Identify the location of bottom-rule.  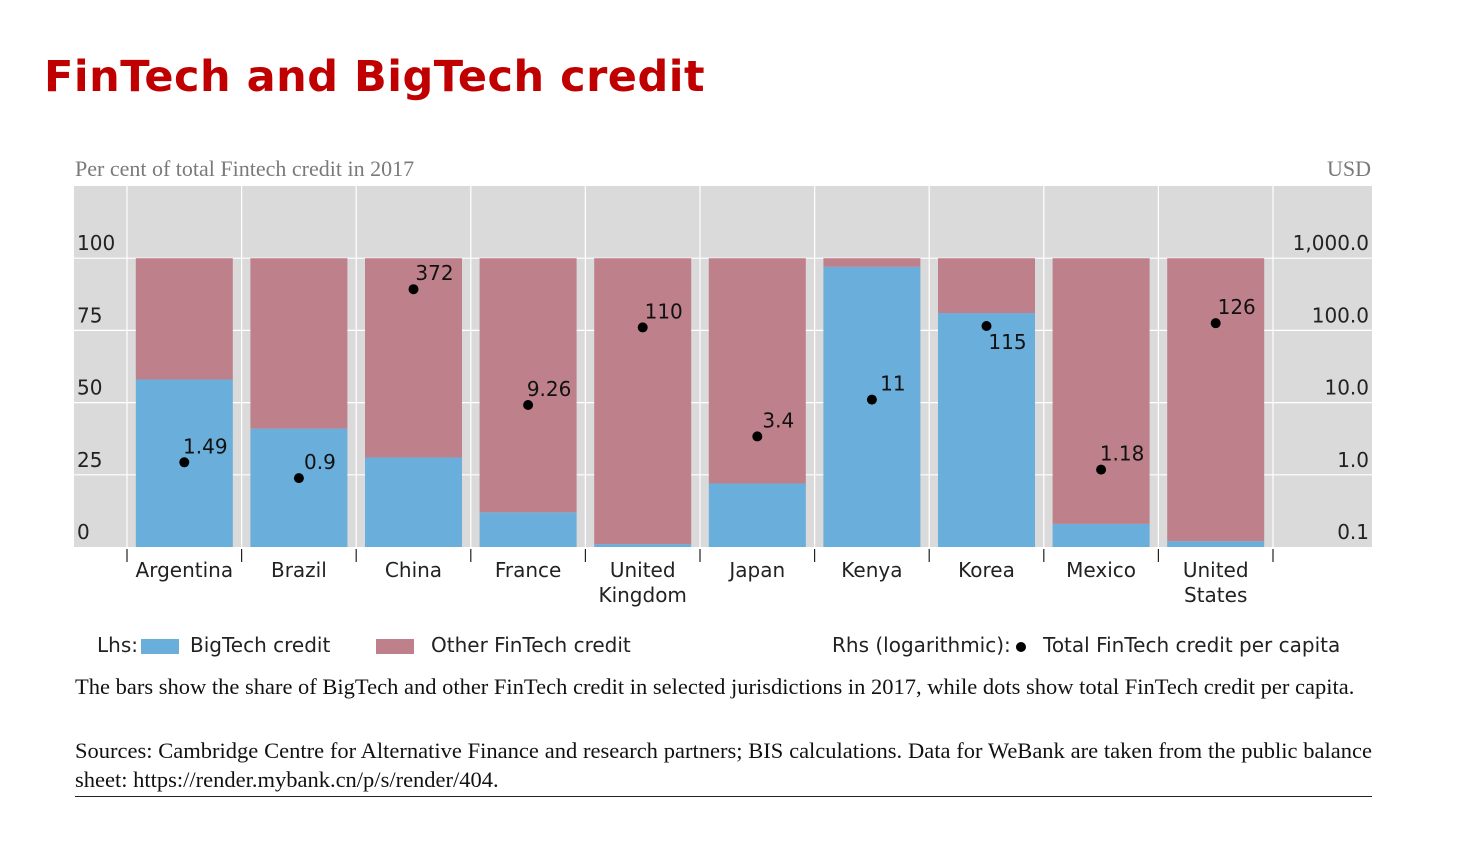
(723, 796).